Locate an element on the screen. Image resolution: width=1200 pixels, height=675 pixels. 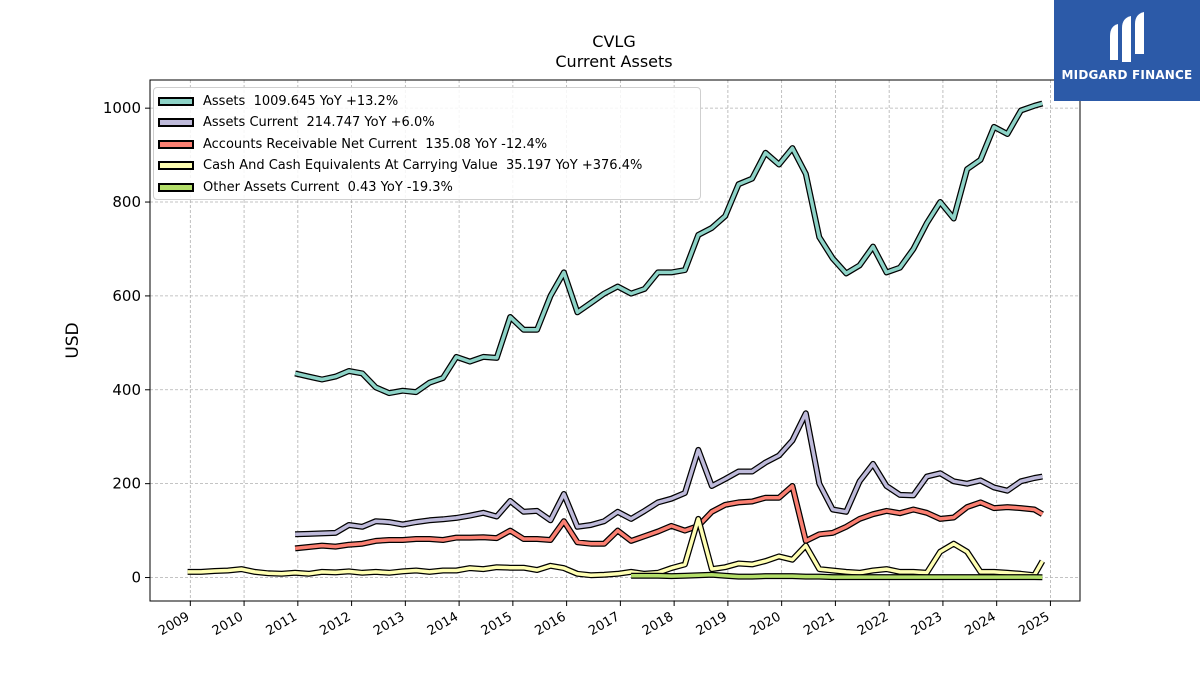
legend-item: Other Assets Current 0.43 YoY -19.3% is located at coordinates (305, 187).